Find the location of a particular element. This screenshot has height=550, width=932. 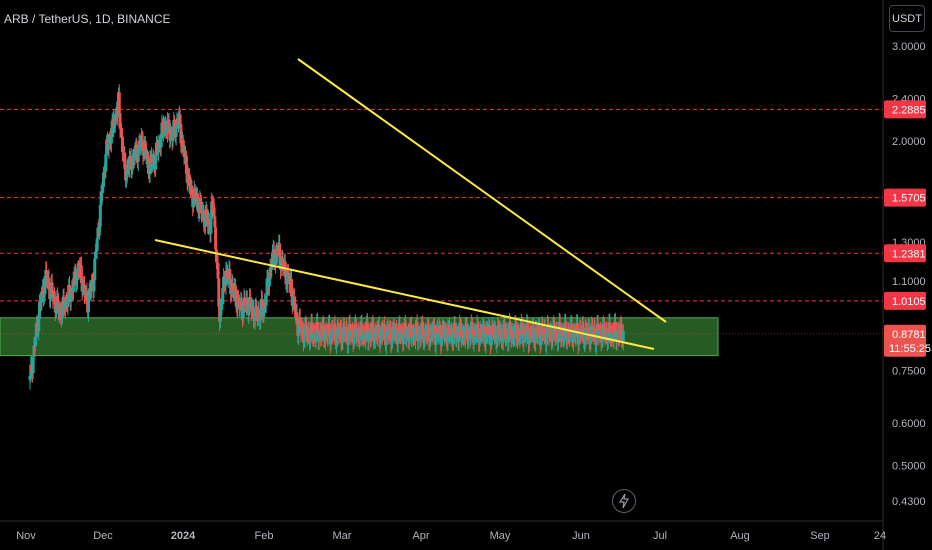

flash-icon is located at coordinates (624, 501).